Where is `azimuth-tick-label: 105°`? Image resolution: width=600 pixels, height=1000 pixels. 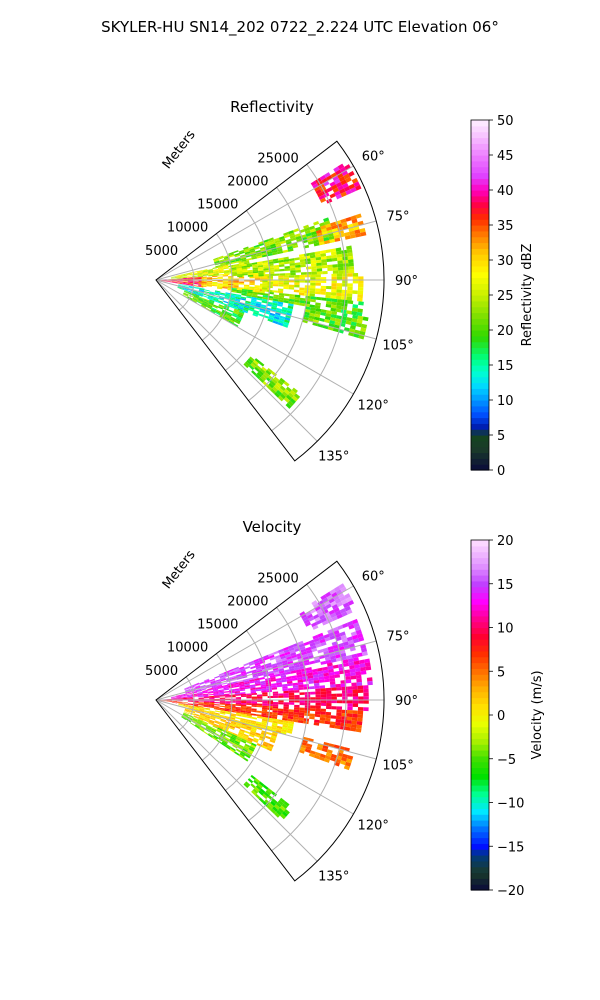
azimuth-tick-label: 105° is located at coordinates (397, 345).